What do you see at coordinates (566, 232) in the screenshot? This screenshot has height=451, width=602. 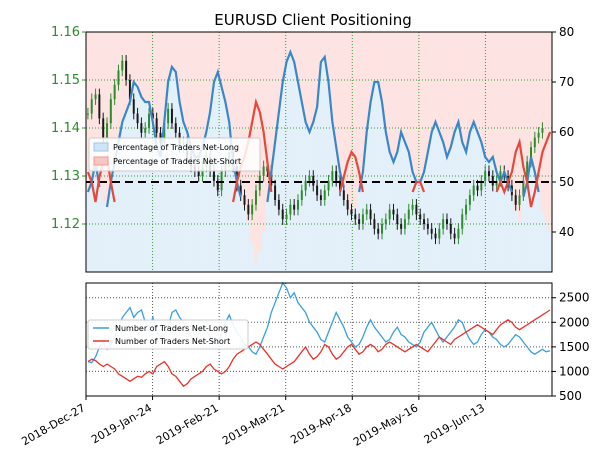 I see `percent-tick-label: 40` at bounding box center [566, 232].